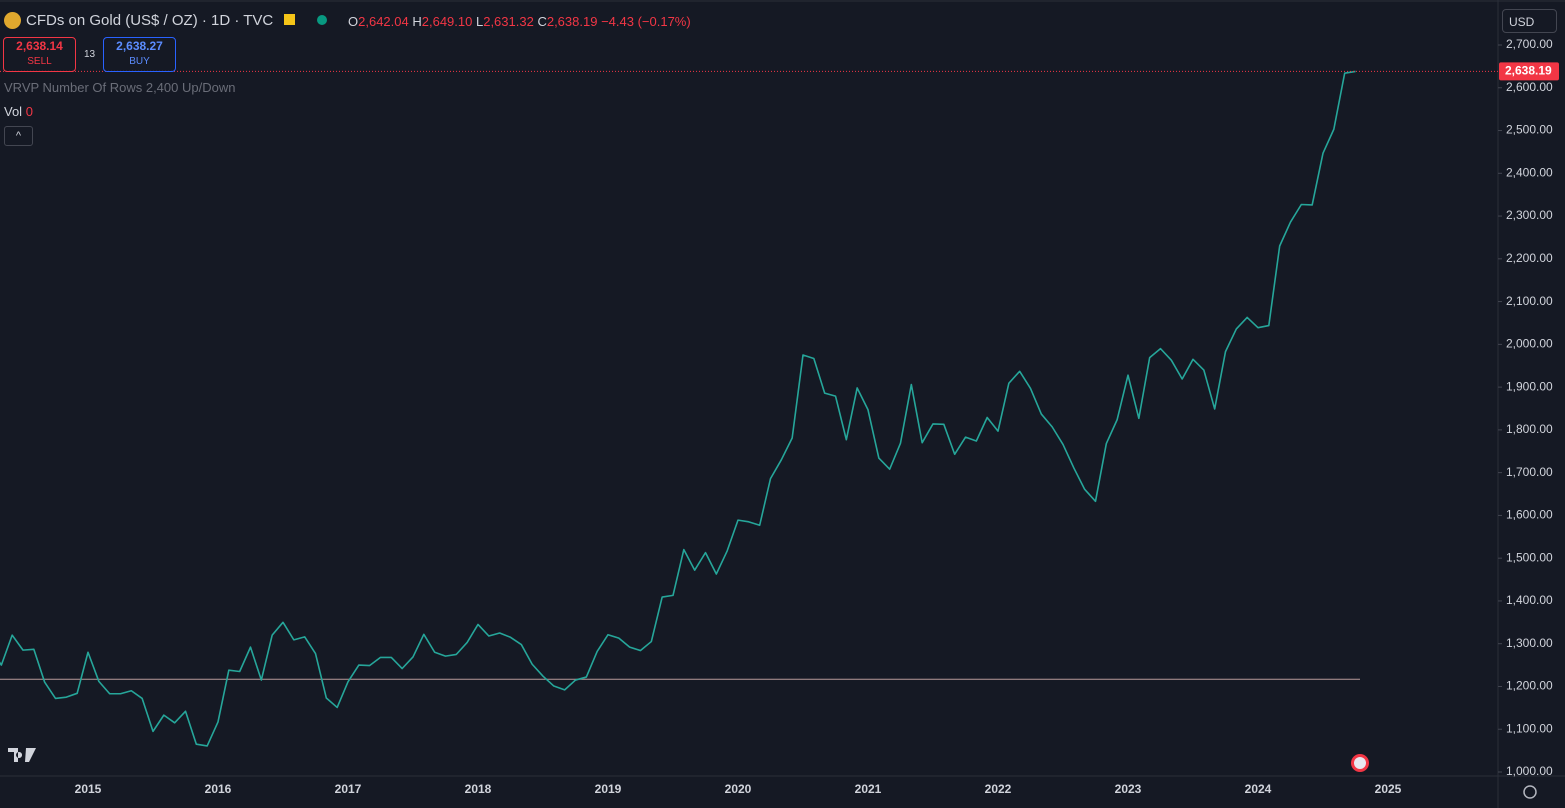 Image resolution: width=1565 pixels, height=808 pixels. Describe the element at coordinates (1360, 763) in the screenshot. I see `flag-icon-inner` at that location.